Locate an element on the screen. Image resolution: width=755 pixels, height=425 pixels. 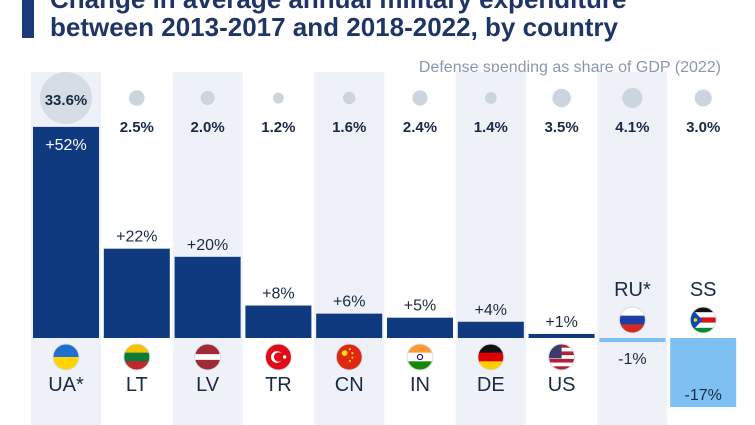
value-label: -17% is located at coordinates (703, 395).